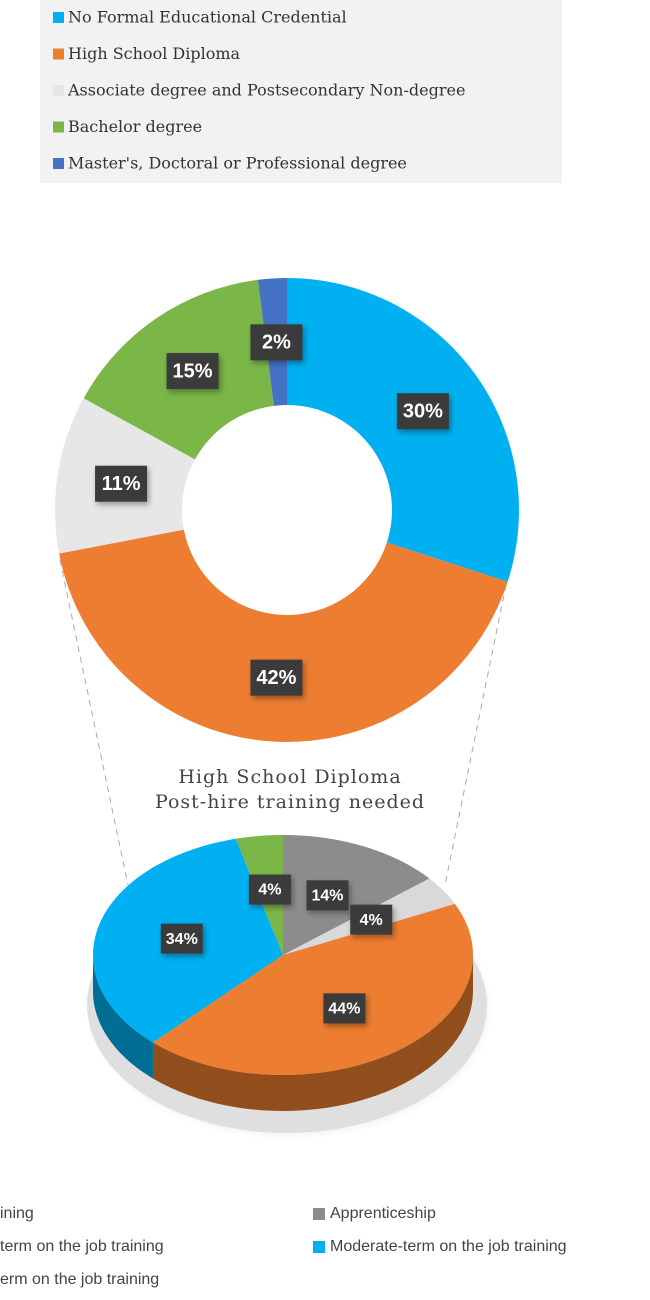 This screenshot has height=1300, width=650. I want to click on data-label: 11%, so click(121, 484).